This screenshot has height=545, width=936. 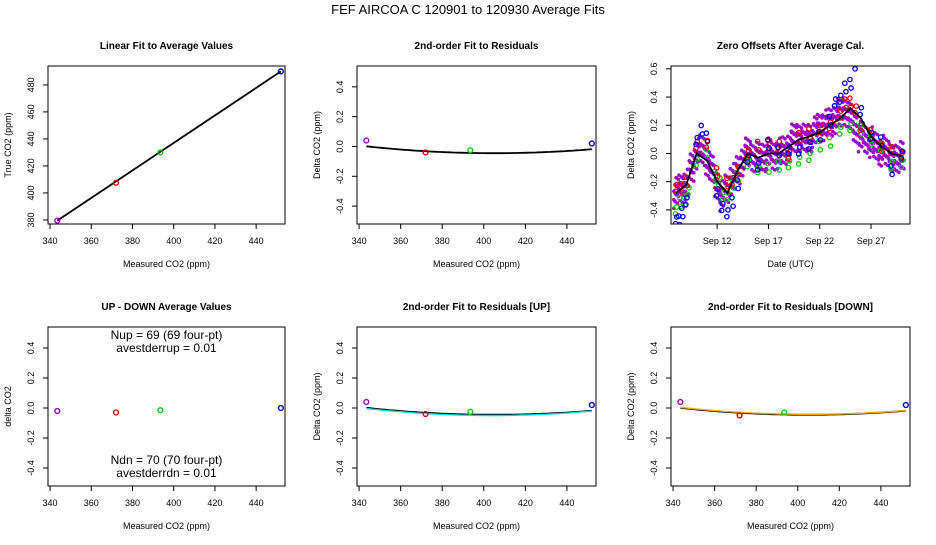 I want to click on y-tick-label: 0.2, so click(x=654, y=378).